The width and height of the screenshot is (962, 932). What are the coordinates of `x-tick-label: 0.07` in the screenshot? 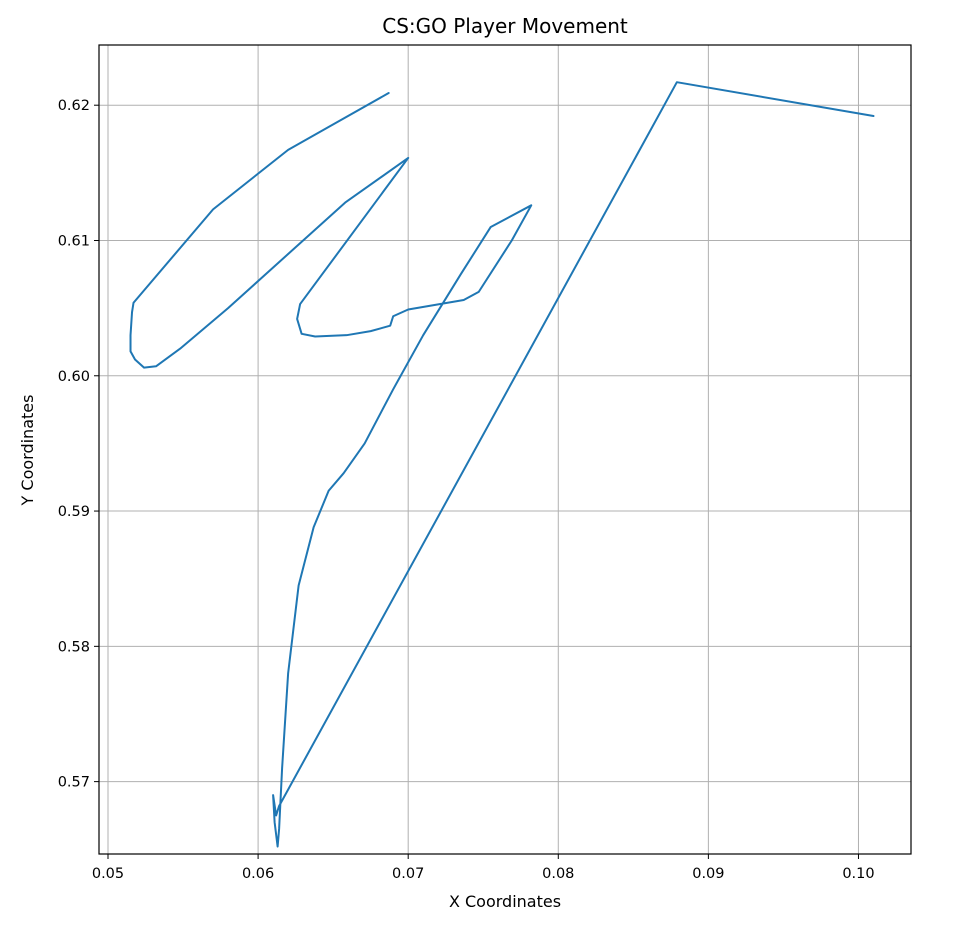 It's located at (408, 874).